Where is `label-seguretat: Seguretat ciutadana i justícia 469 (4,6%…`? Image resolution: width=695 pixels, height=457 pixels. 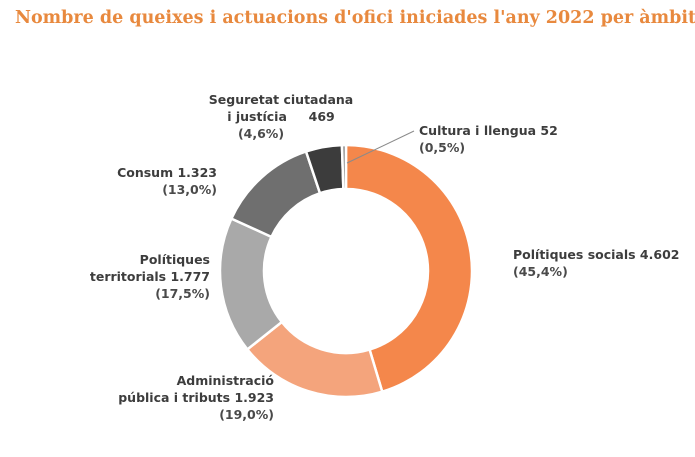 label-seguretat: Seguretat ciutadana i justícia 469 (4,6%… is located at coordinates (281, 116).